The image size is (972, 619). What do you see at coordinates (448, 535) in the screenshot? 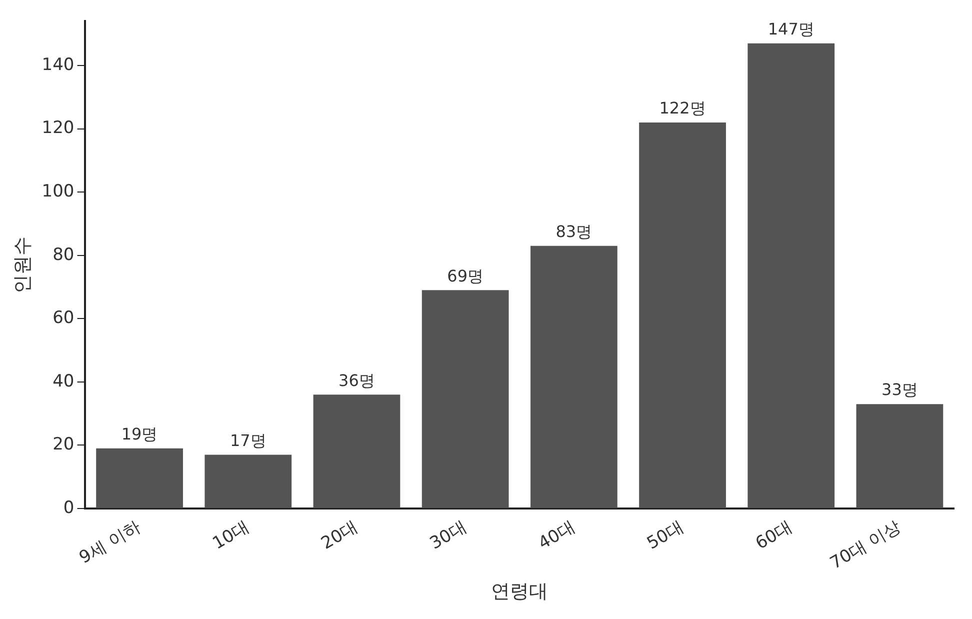
I see `x-tick-label: 30대` at bounding box center [448, 535].